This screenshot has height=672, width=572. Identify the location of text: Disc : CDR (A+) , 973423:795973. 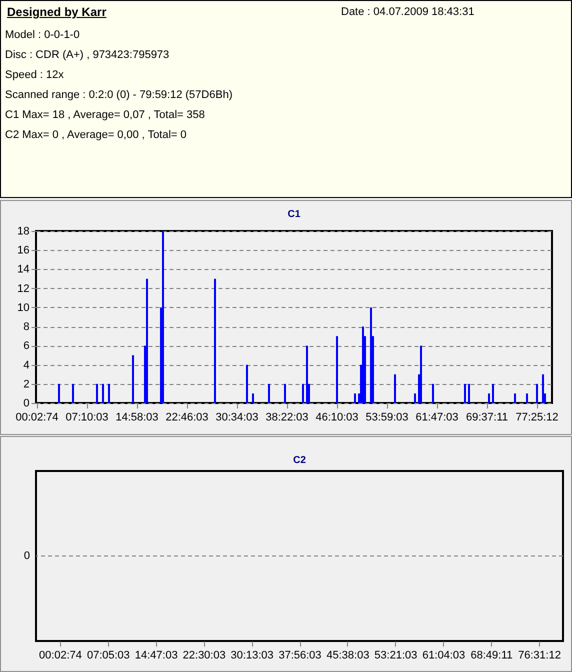
(87, 55).